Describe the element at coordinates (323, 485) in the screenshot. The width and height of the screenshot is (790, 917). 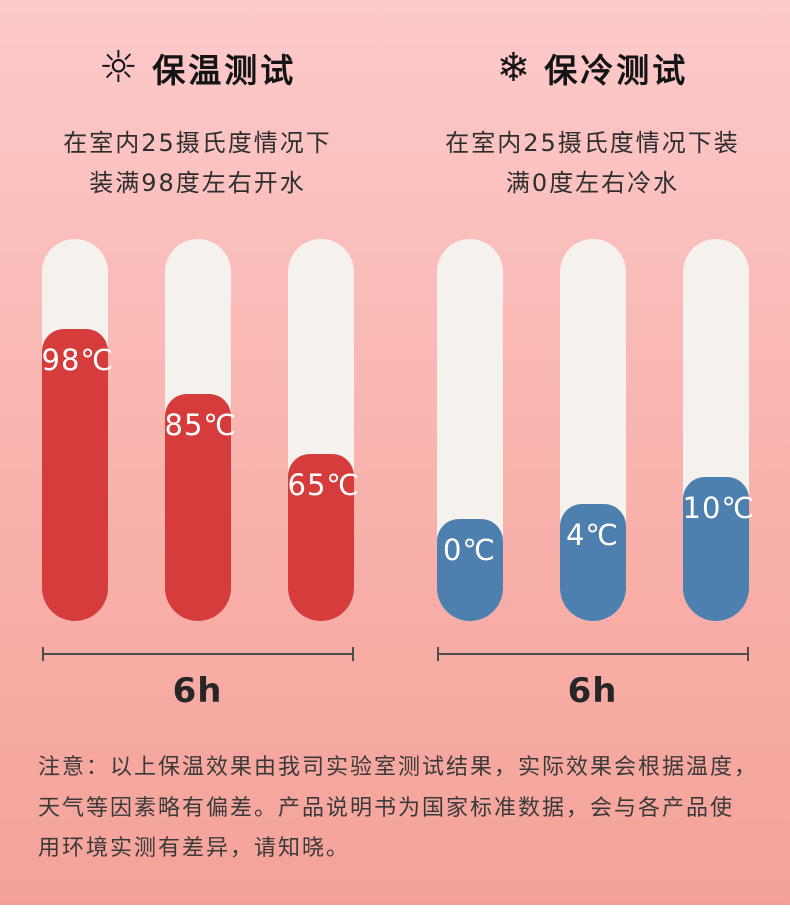
I see `bar-value-label: 65℃` at that location.